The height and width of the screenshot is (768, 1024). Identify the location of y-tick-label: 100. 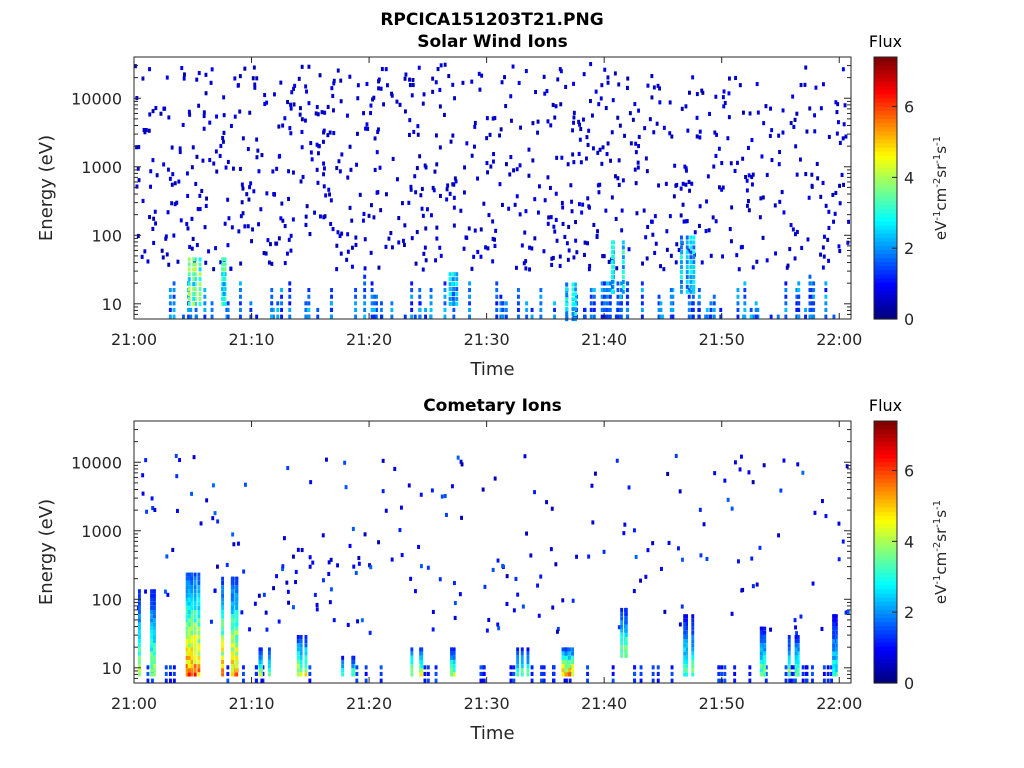
(106, 235).